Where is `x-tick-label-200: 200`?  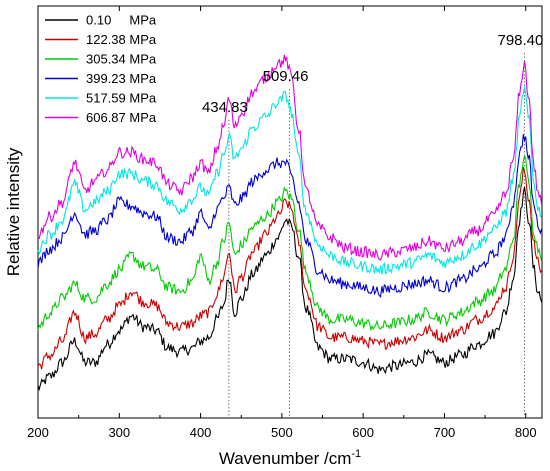
x-tick-label-200: 200 is located at coordinates (38, 432).